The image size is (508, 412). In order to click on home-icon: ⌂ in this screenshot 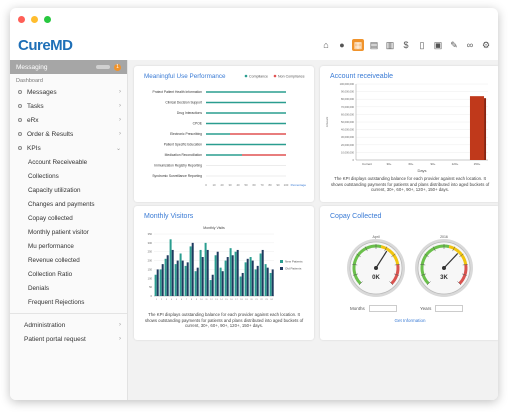, I will do `click(326, 45)`.